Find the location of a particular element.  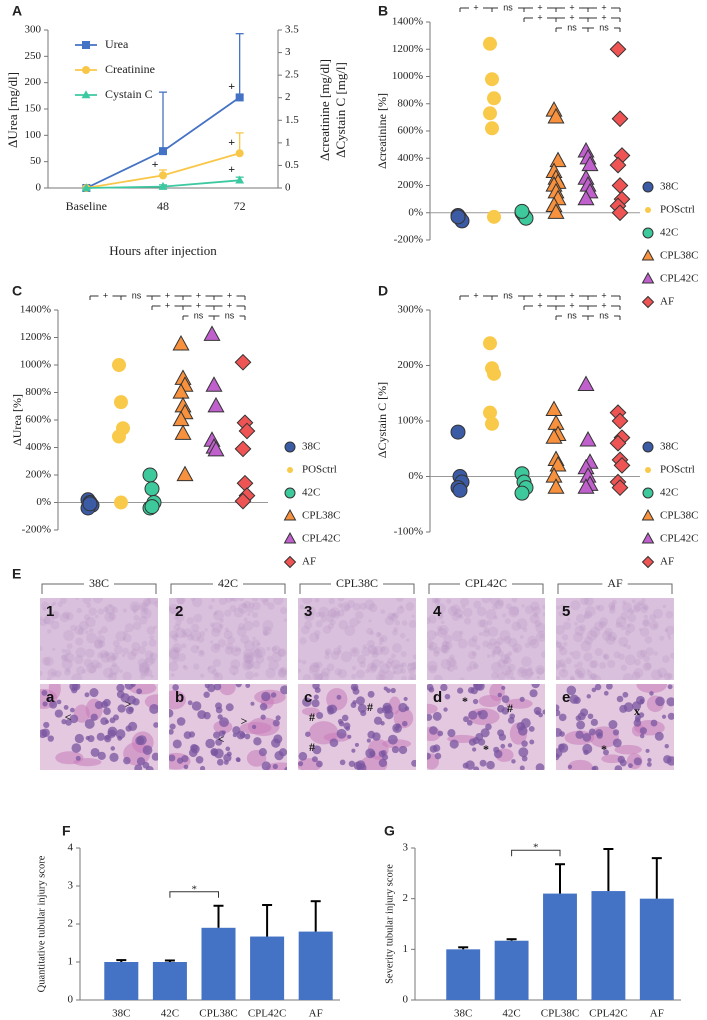

legend-marker is located at coordinates (648, 514).